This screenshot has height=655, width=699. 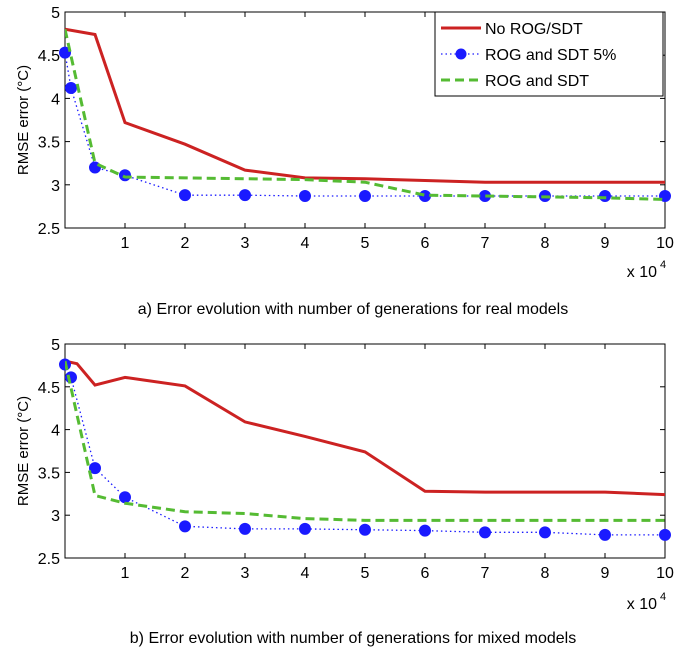 I want to click on legend-label: No ROG/SDT, so click(x=534, y=29).